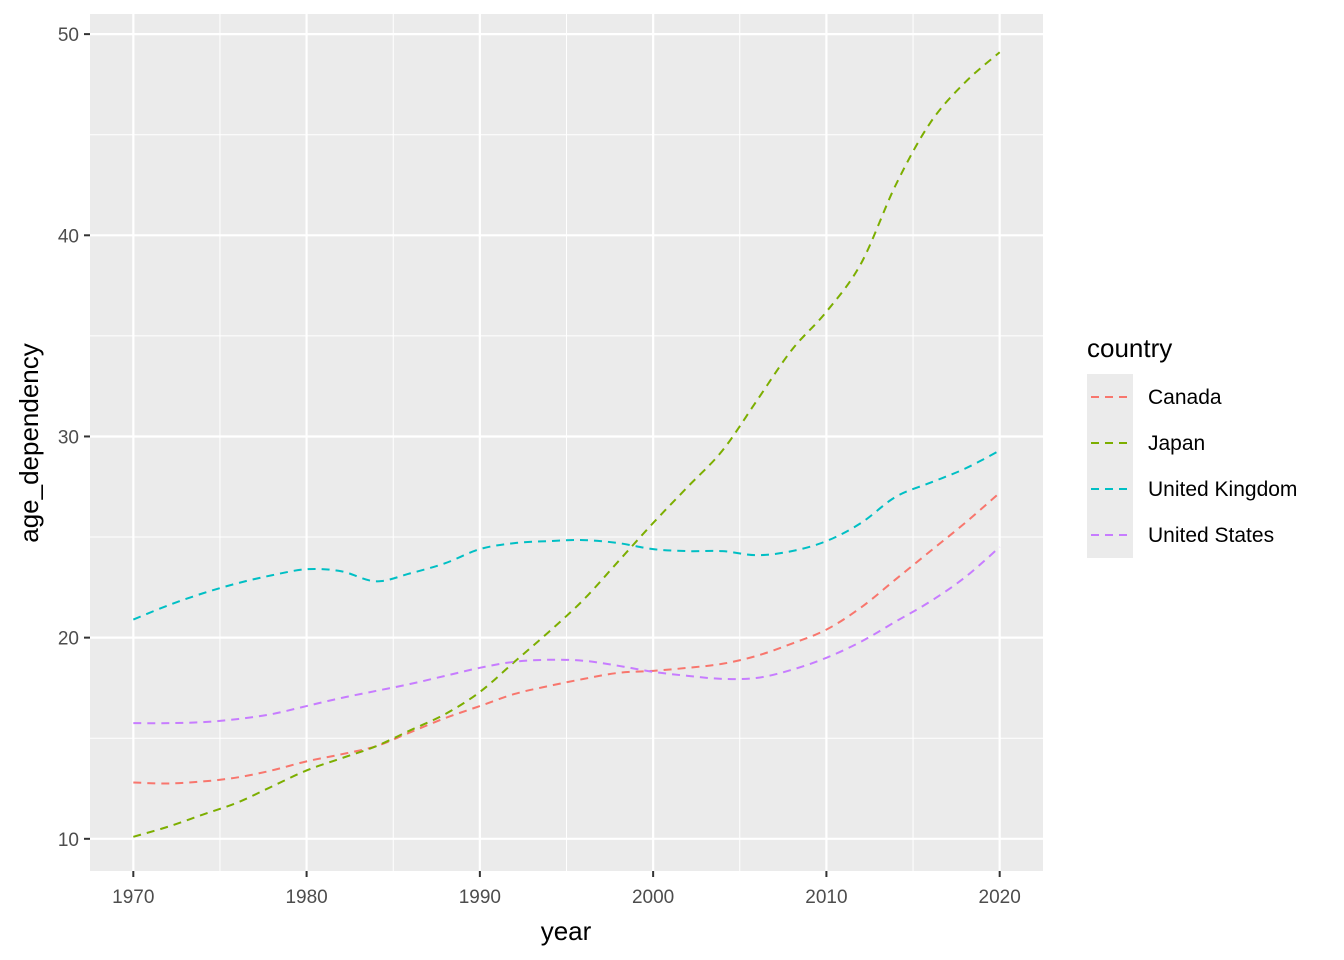 The height and width of the screenshot is (960, 1344). What do you see at coordinates (68, 236) in the screenshot?
I see `y-tick-label: 40` at bounding box center [68, 236].